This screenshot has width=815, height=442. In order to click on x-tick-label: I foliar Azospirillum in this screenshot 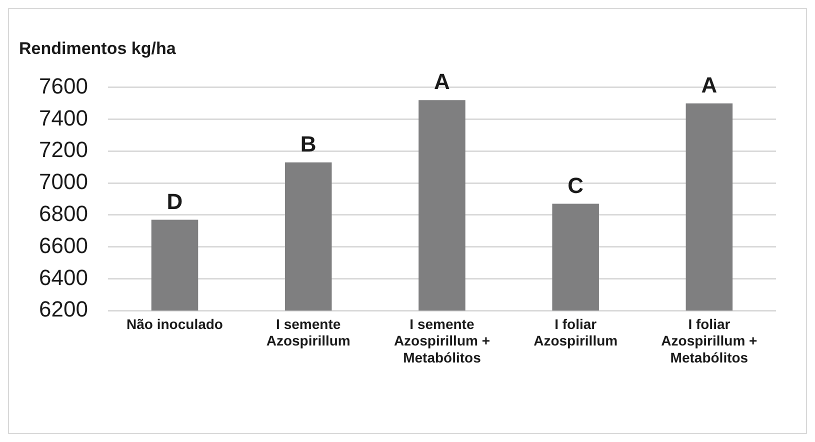, I will do `click(576, 332)`.